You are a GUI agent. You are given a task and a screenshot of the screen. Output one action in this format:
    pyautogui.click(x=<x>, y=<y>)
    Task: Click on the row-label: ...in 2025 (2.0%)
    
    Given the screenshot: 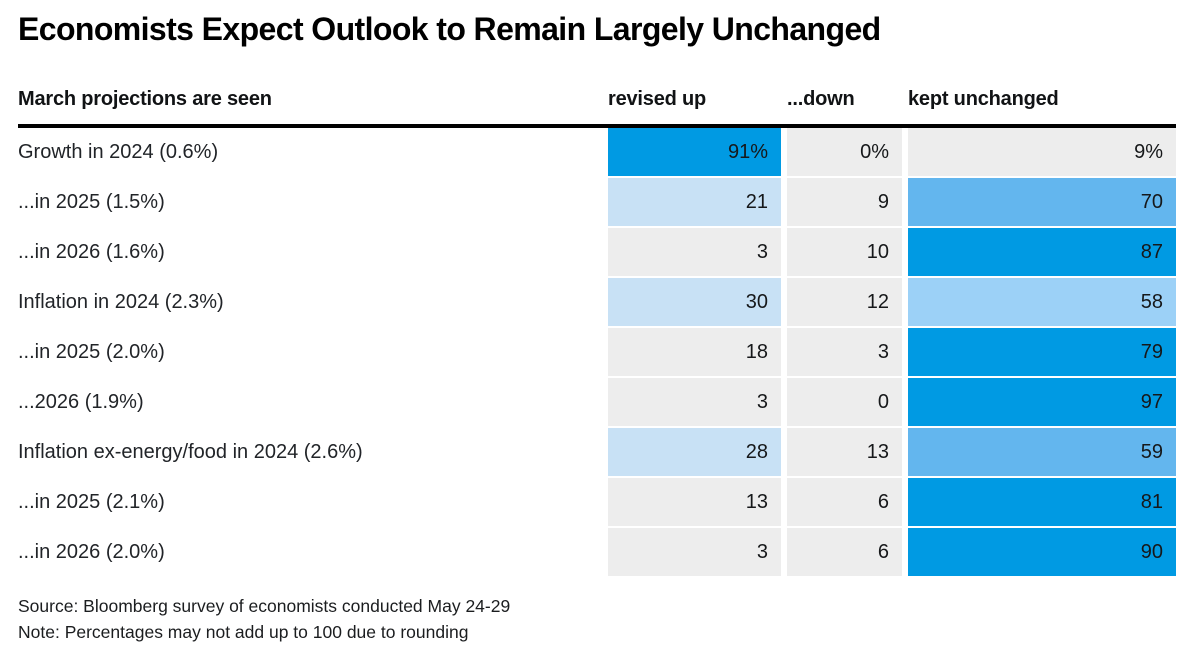 What is the action you would take?
    pyautogui.click(x=310, y=353)
    